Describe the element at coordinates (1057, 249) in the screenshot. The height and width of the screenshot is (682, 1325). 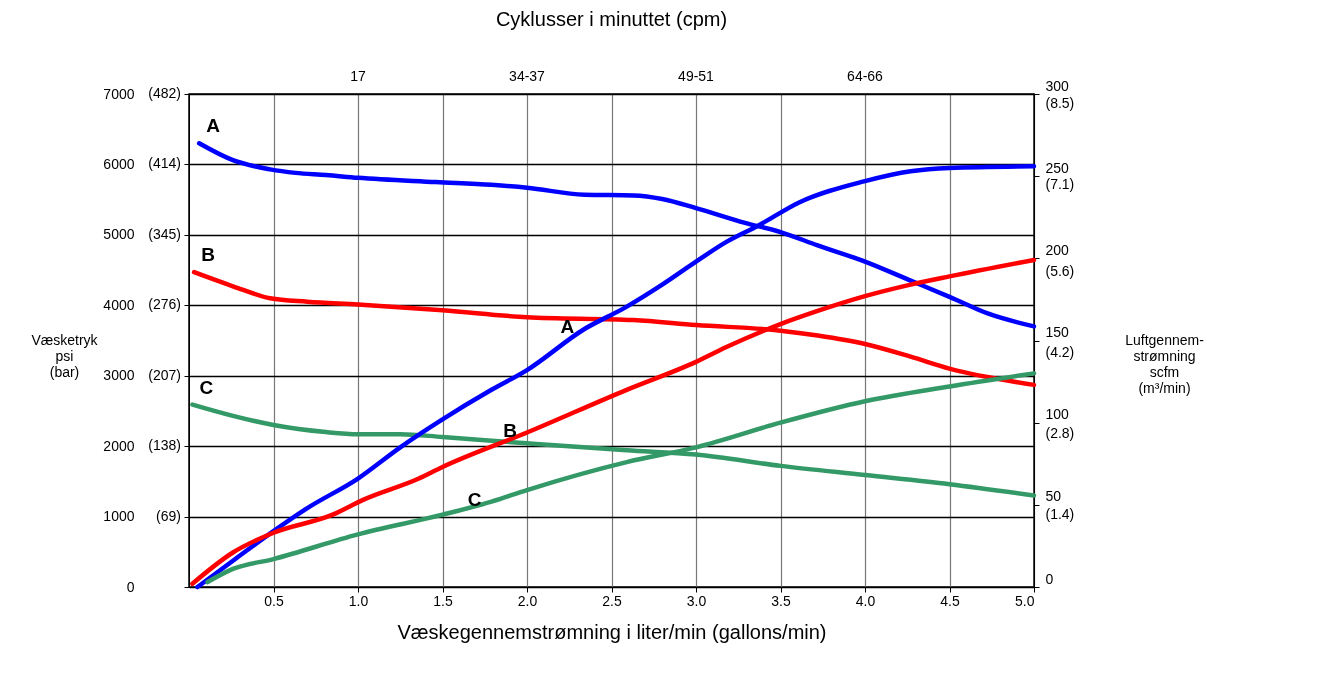
I see `y2-tick-label: 200` at that location.